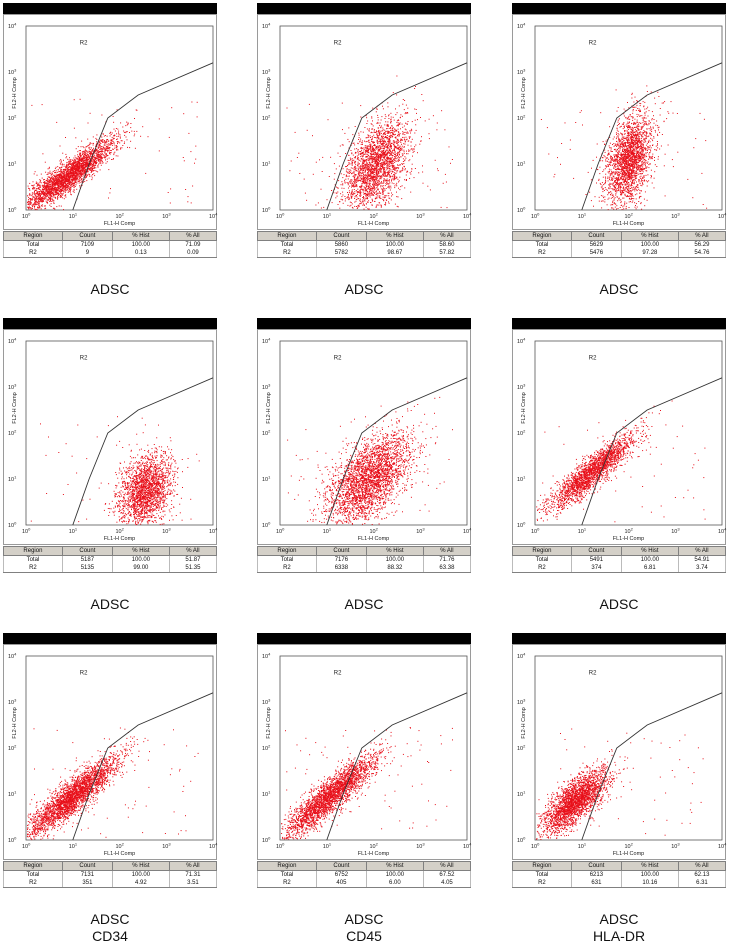 The image size is (731, 946). I want to click on x-tick-exponent: 0, so click(29, 214).